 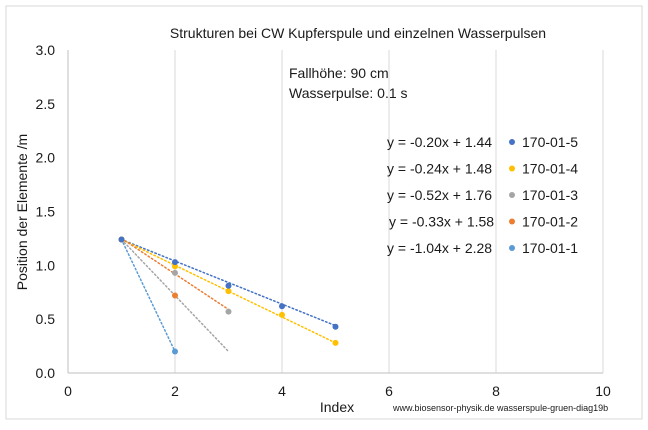 I want to click on y-tick-label: 3.0, so click(x=46, y=50).